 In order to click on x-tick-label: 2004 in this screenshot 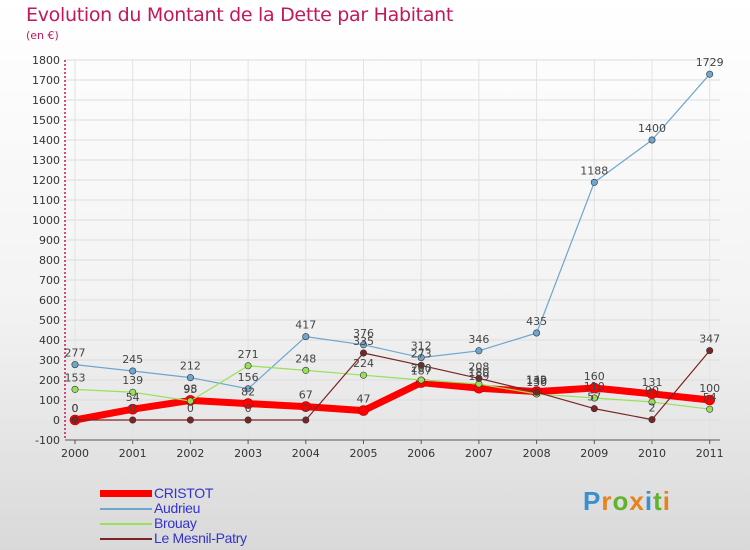, I will do `click(306, 453)`.